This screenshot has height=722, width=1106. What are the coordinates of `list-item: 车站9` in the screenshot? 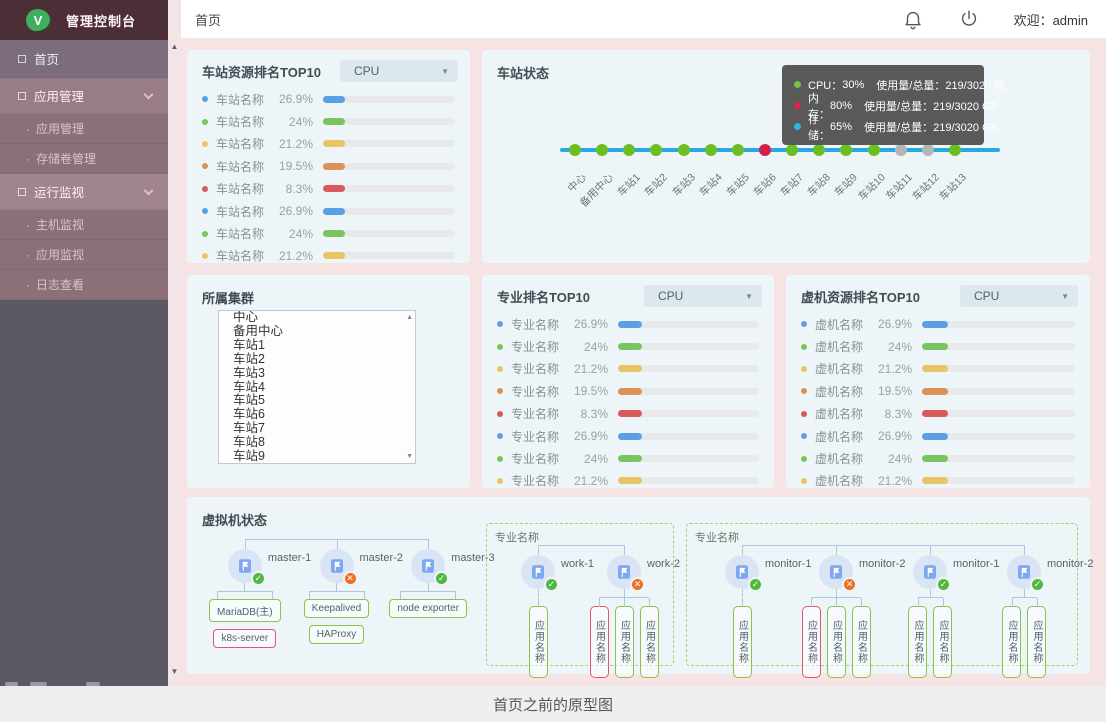 It's located at (249, 456).